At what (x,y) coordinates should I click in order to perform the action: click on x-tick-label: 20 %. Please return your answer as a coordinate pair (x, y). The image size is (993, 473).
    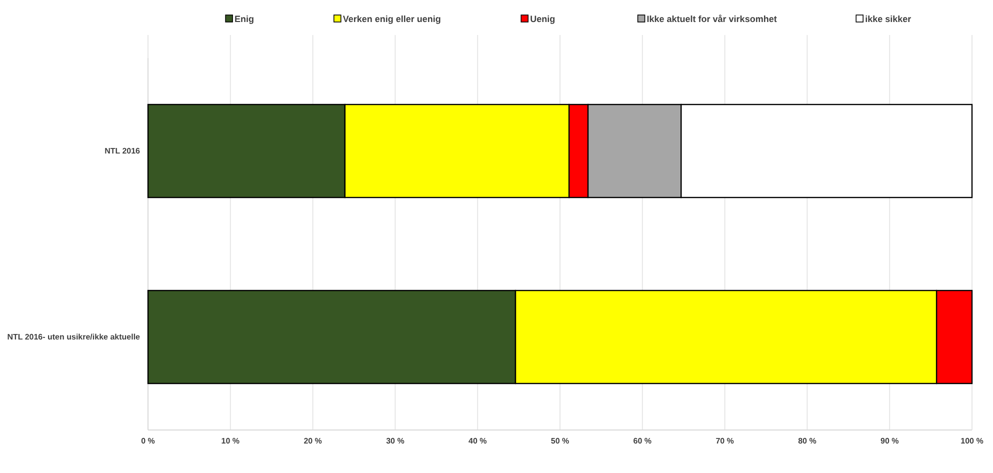
    Looking at the image, I should click on (313, 441).